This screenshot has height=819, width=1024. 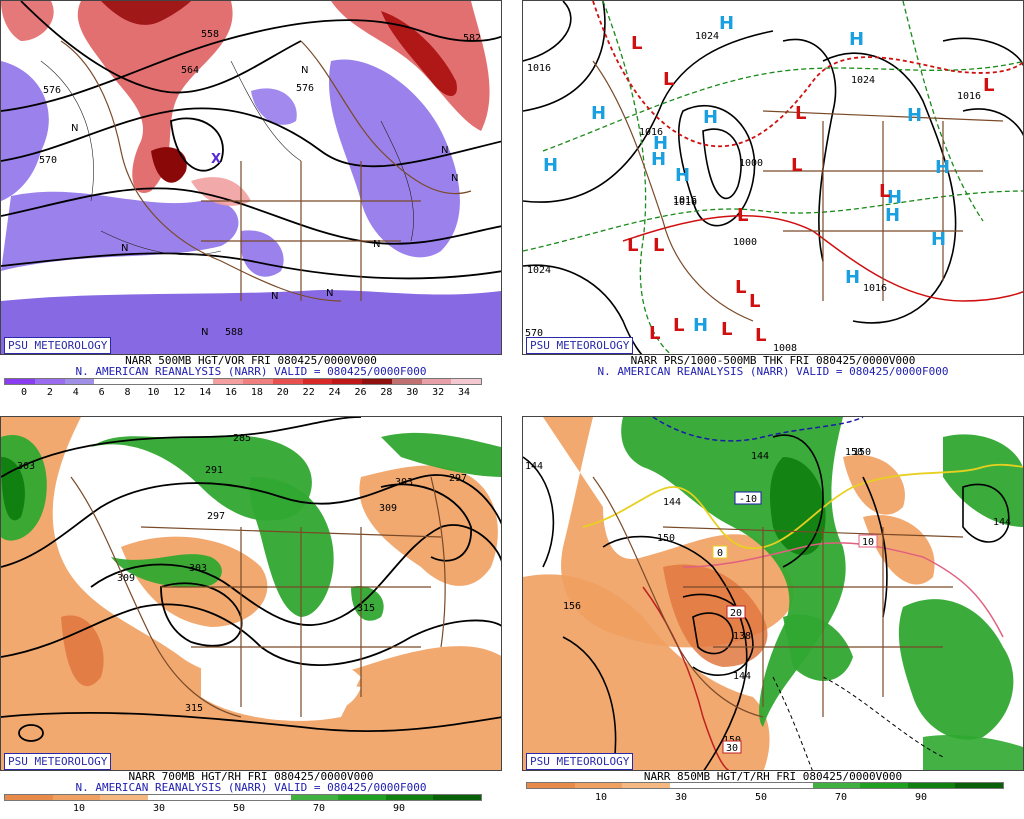 What do you see at coordinates (472, 38) in the screenshot?
I see `contour-label: 582` at bounding box center [472, 38].